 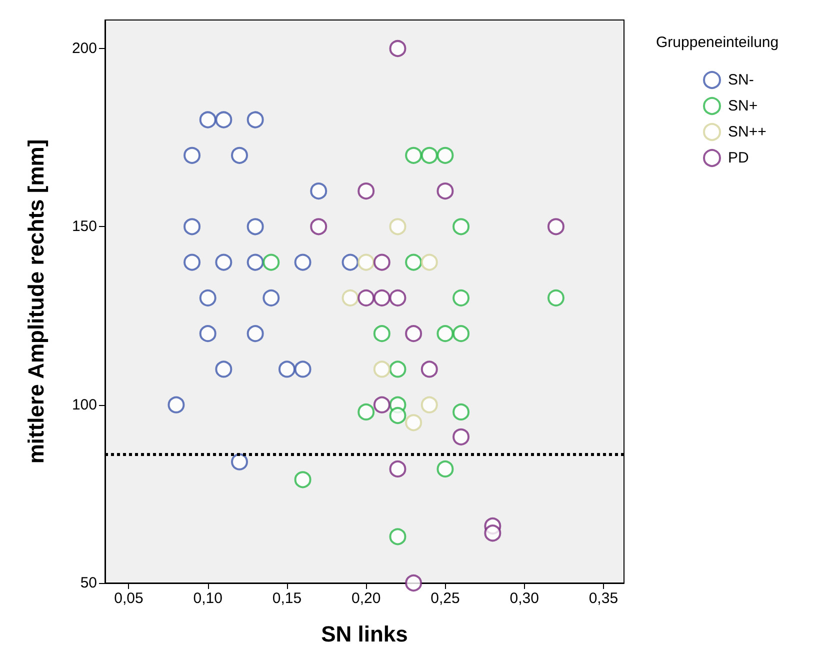 I want to click on x-axis-title: SN links, so click(x=364, y=634).